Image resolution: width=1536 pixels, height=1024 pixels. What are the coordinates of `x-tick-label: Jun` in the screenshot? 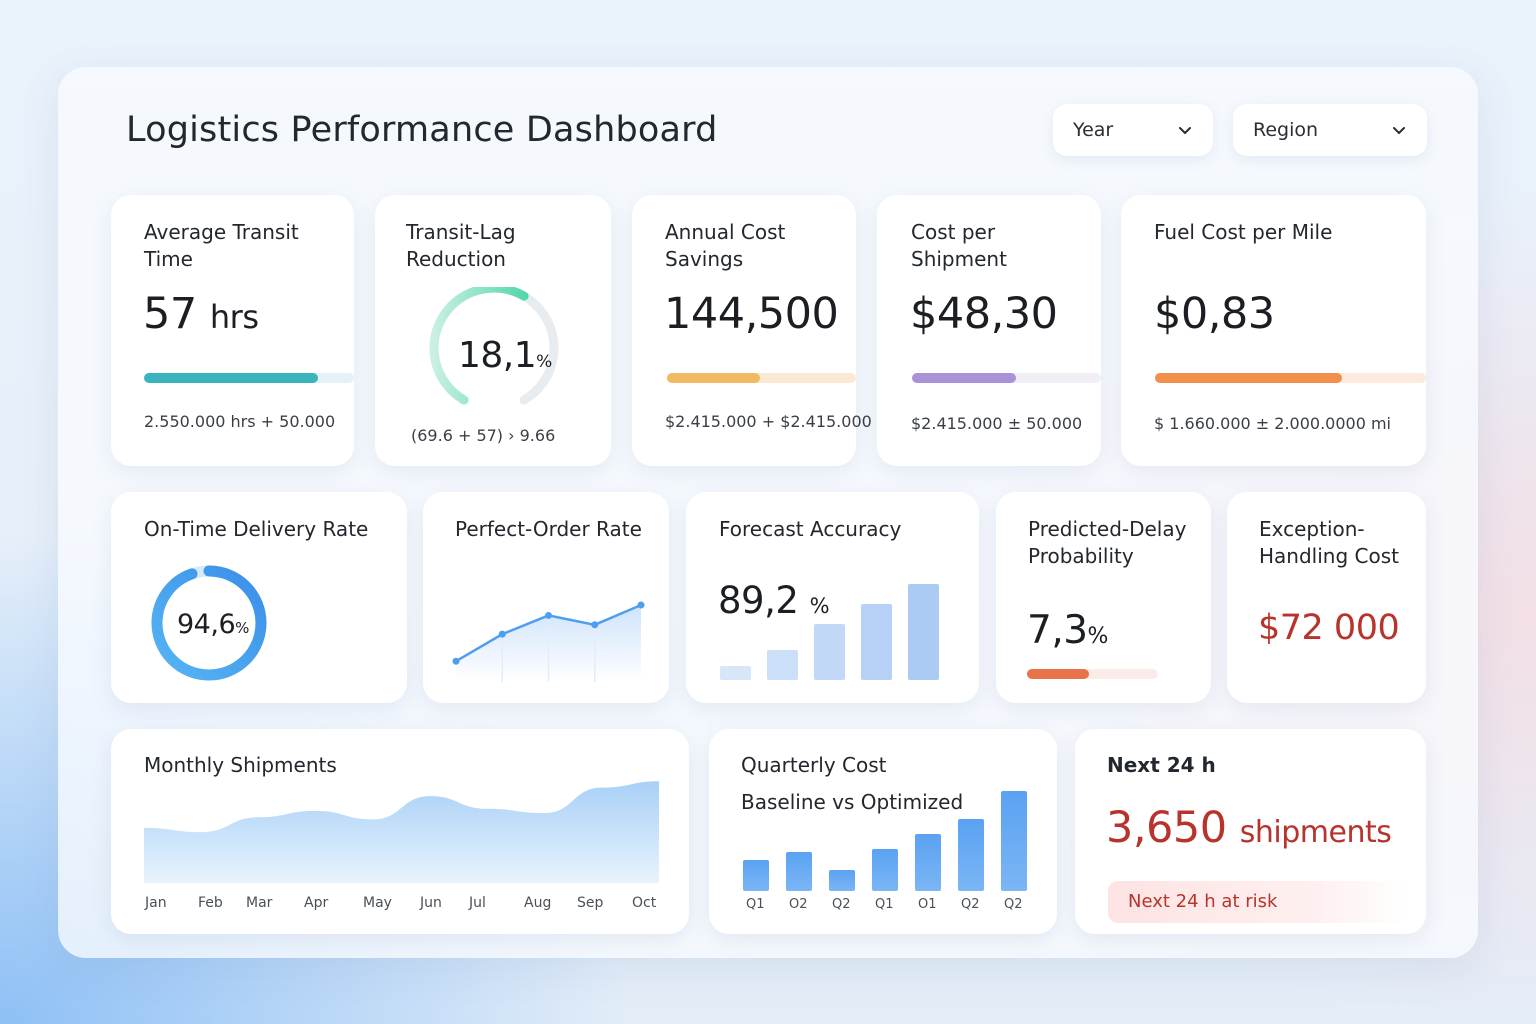 It's located at (431, 903).